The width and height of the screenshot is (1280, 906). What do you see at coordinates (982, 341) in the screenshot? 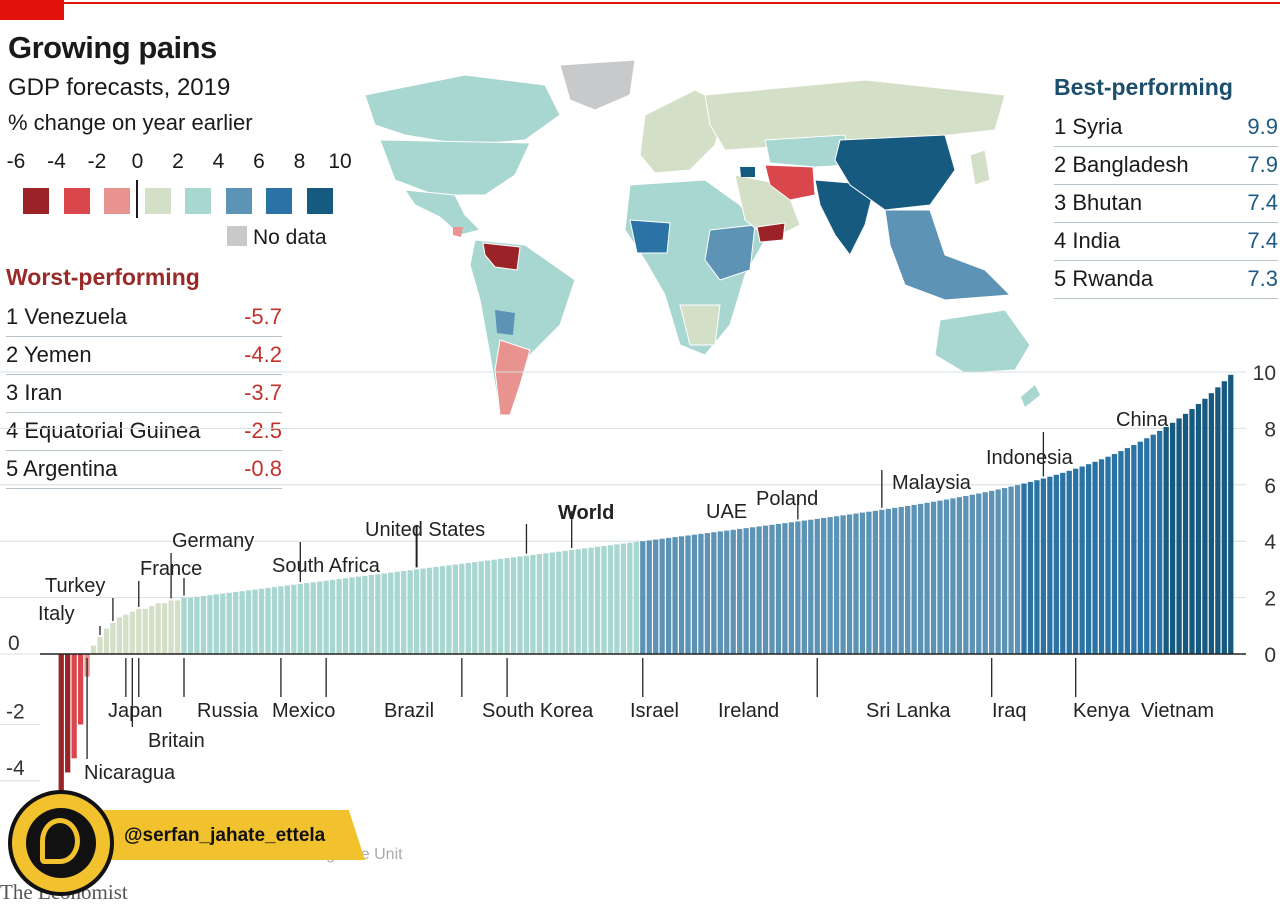
I see `map-region-australia` at bounding box center [982, 341].